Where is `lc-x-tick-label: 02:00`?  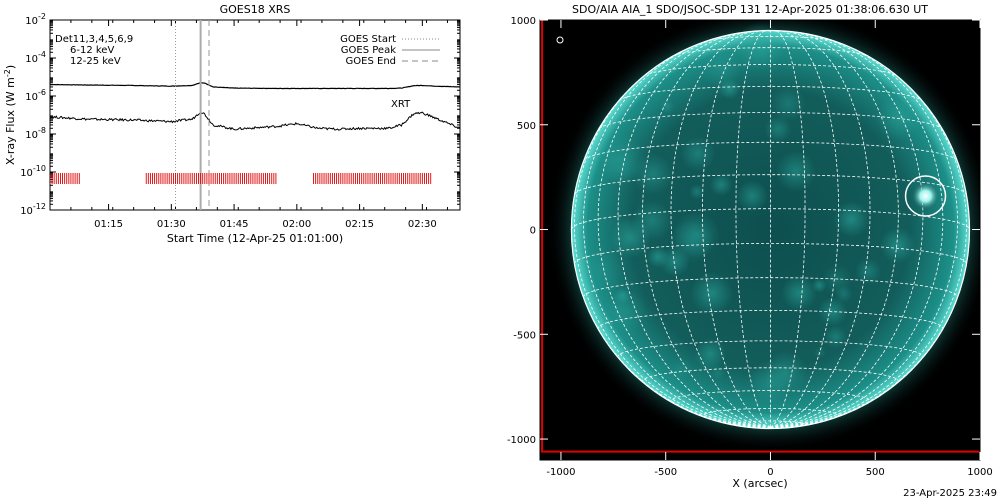
lc-x-tick-label: 02:00 is located at coordinates (296, 224).